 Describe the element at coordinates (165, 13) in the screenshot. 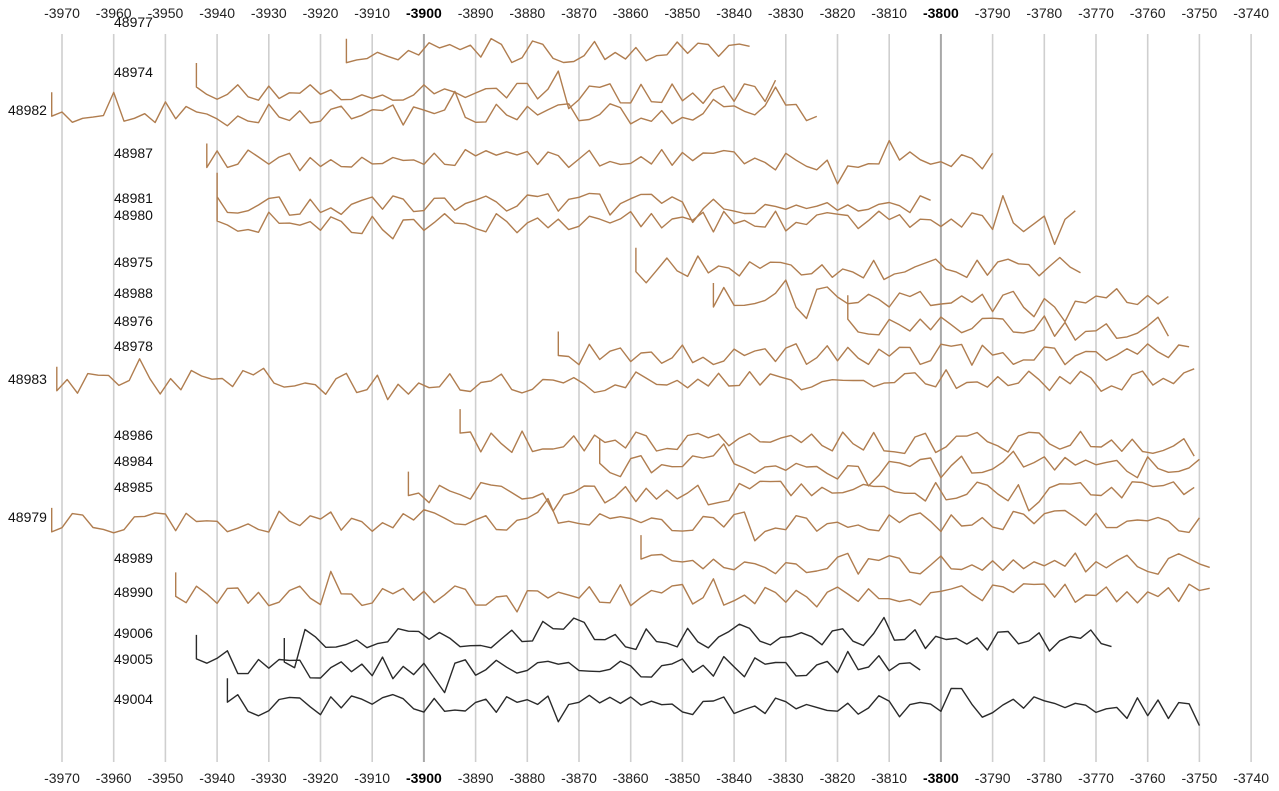

I see `top-tick-label: -3950` at that location.